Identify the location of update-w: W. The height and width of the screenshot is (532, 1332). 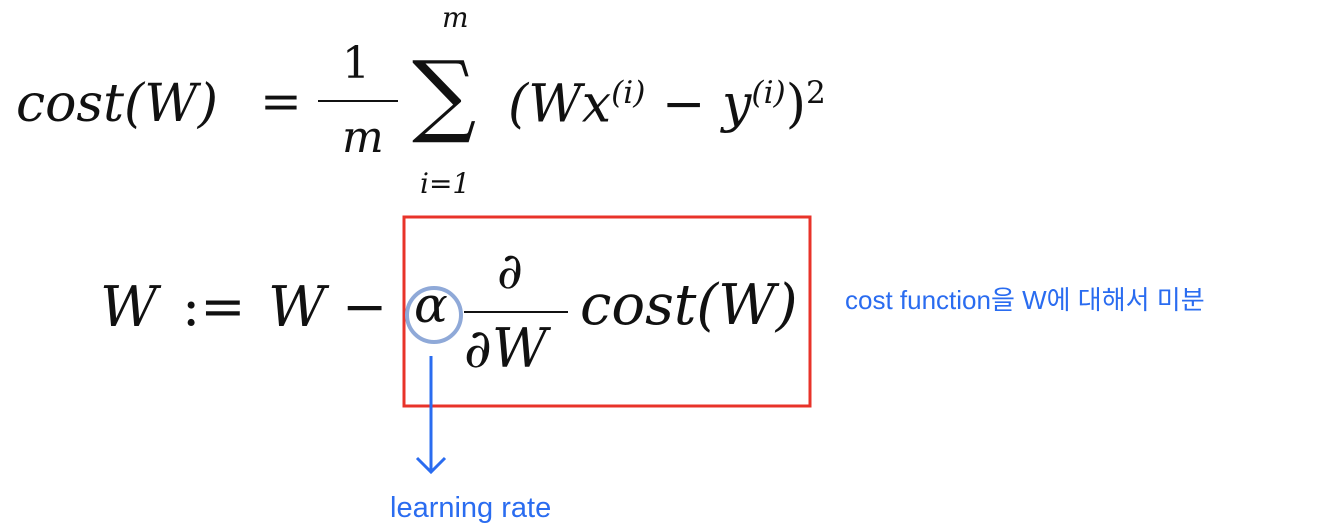
(297, 307).